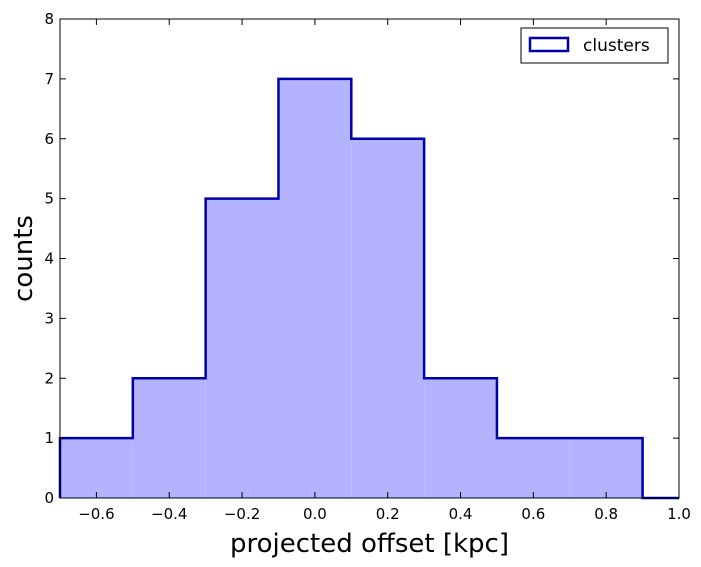 The width and height of the screenshot is (701, 567). I want to click on y-tick-label: 7, so click(49, 79).